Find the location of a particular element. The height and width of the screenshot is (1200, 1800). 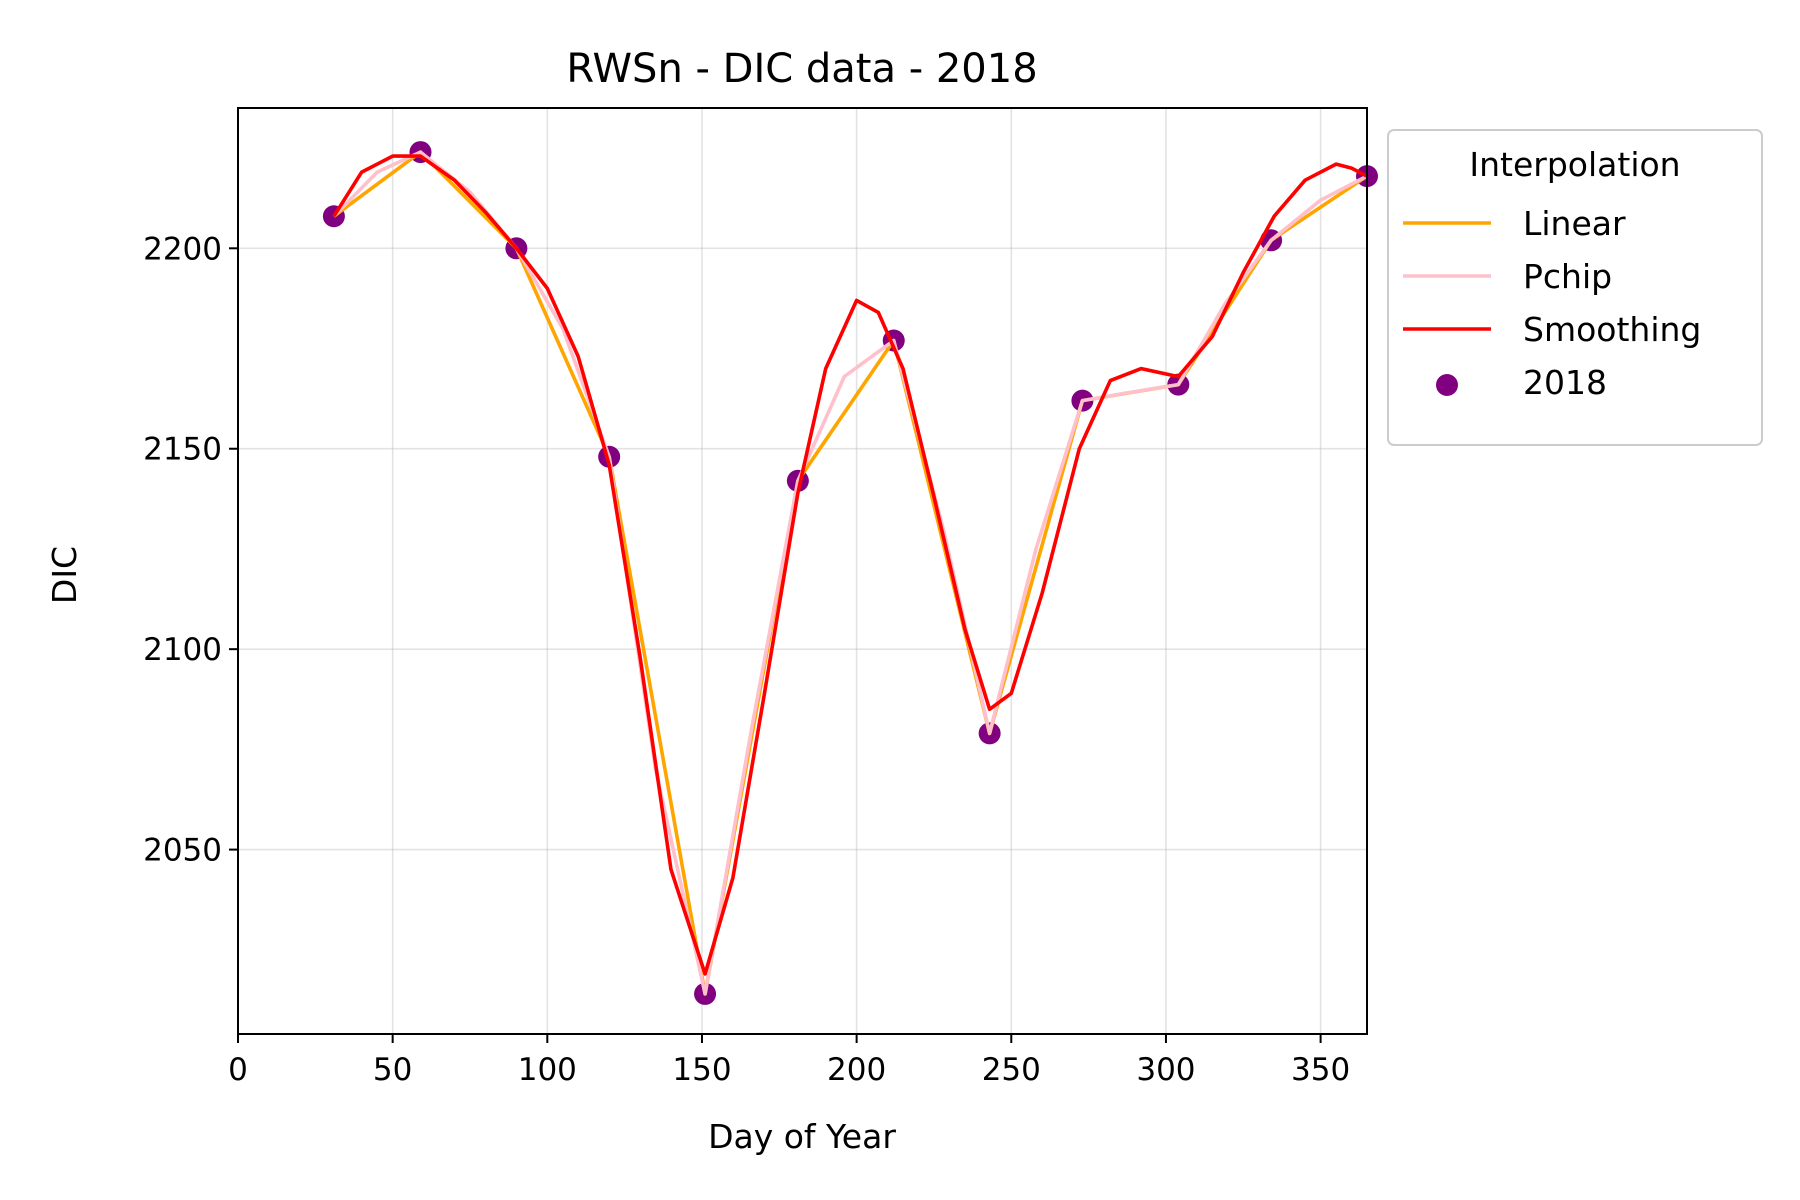

x-tick-label: 300 is located at coordinates (1165, 1070).